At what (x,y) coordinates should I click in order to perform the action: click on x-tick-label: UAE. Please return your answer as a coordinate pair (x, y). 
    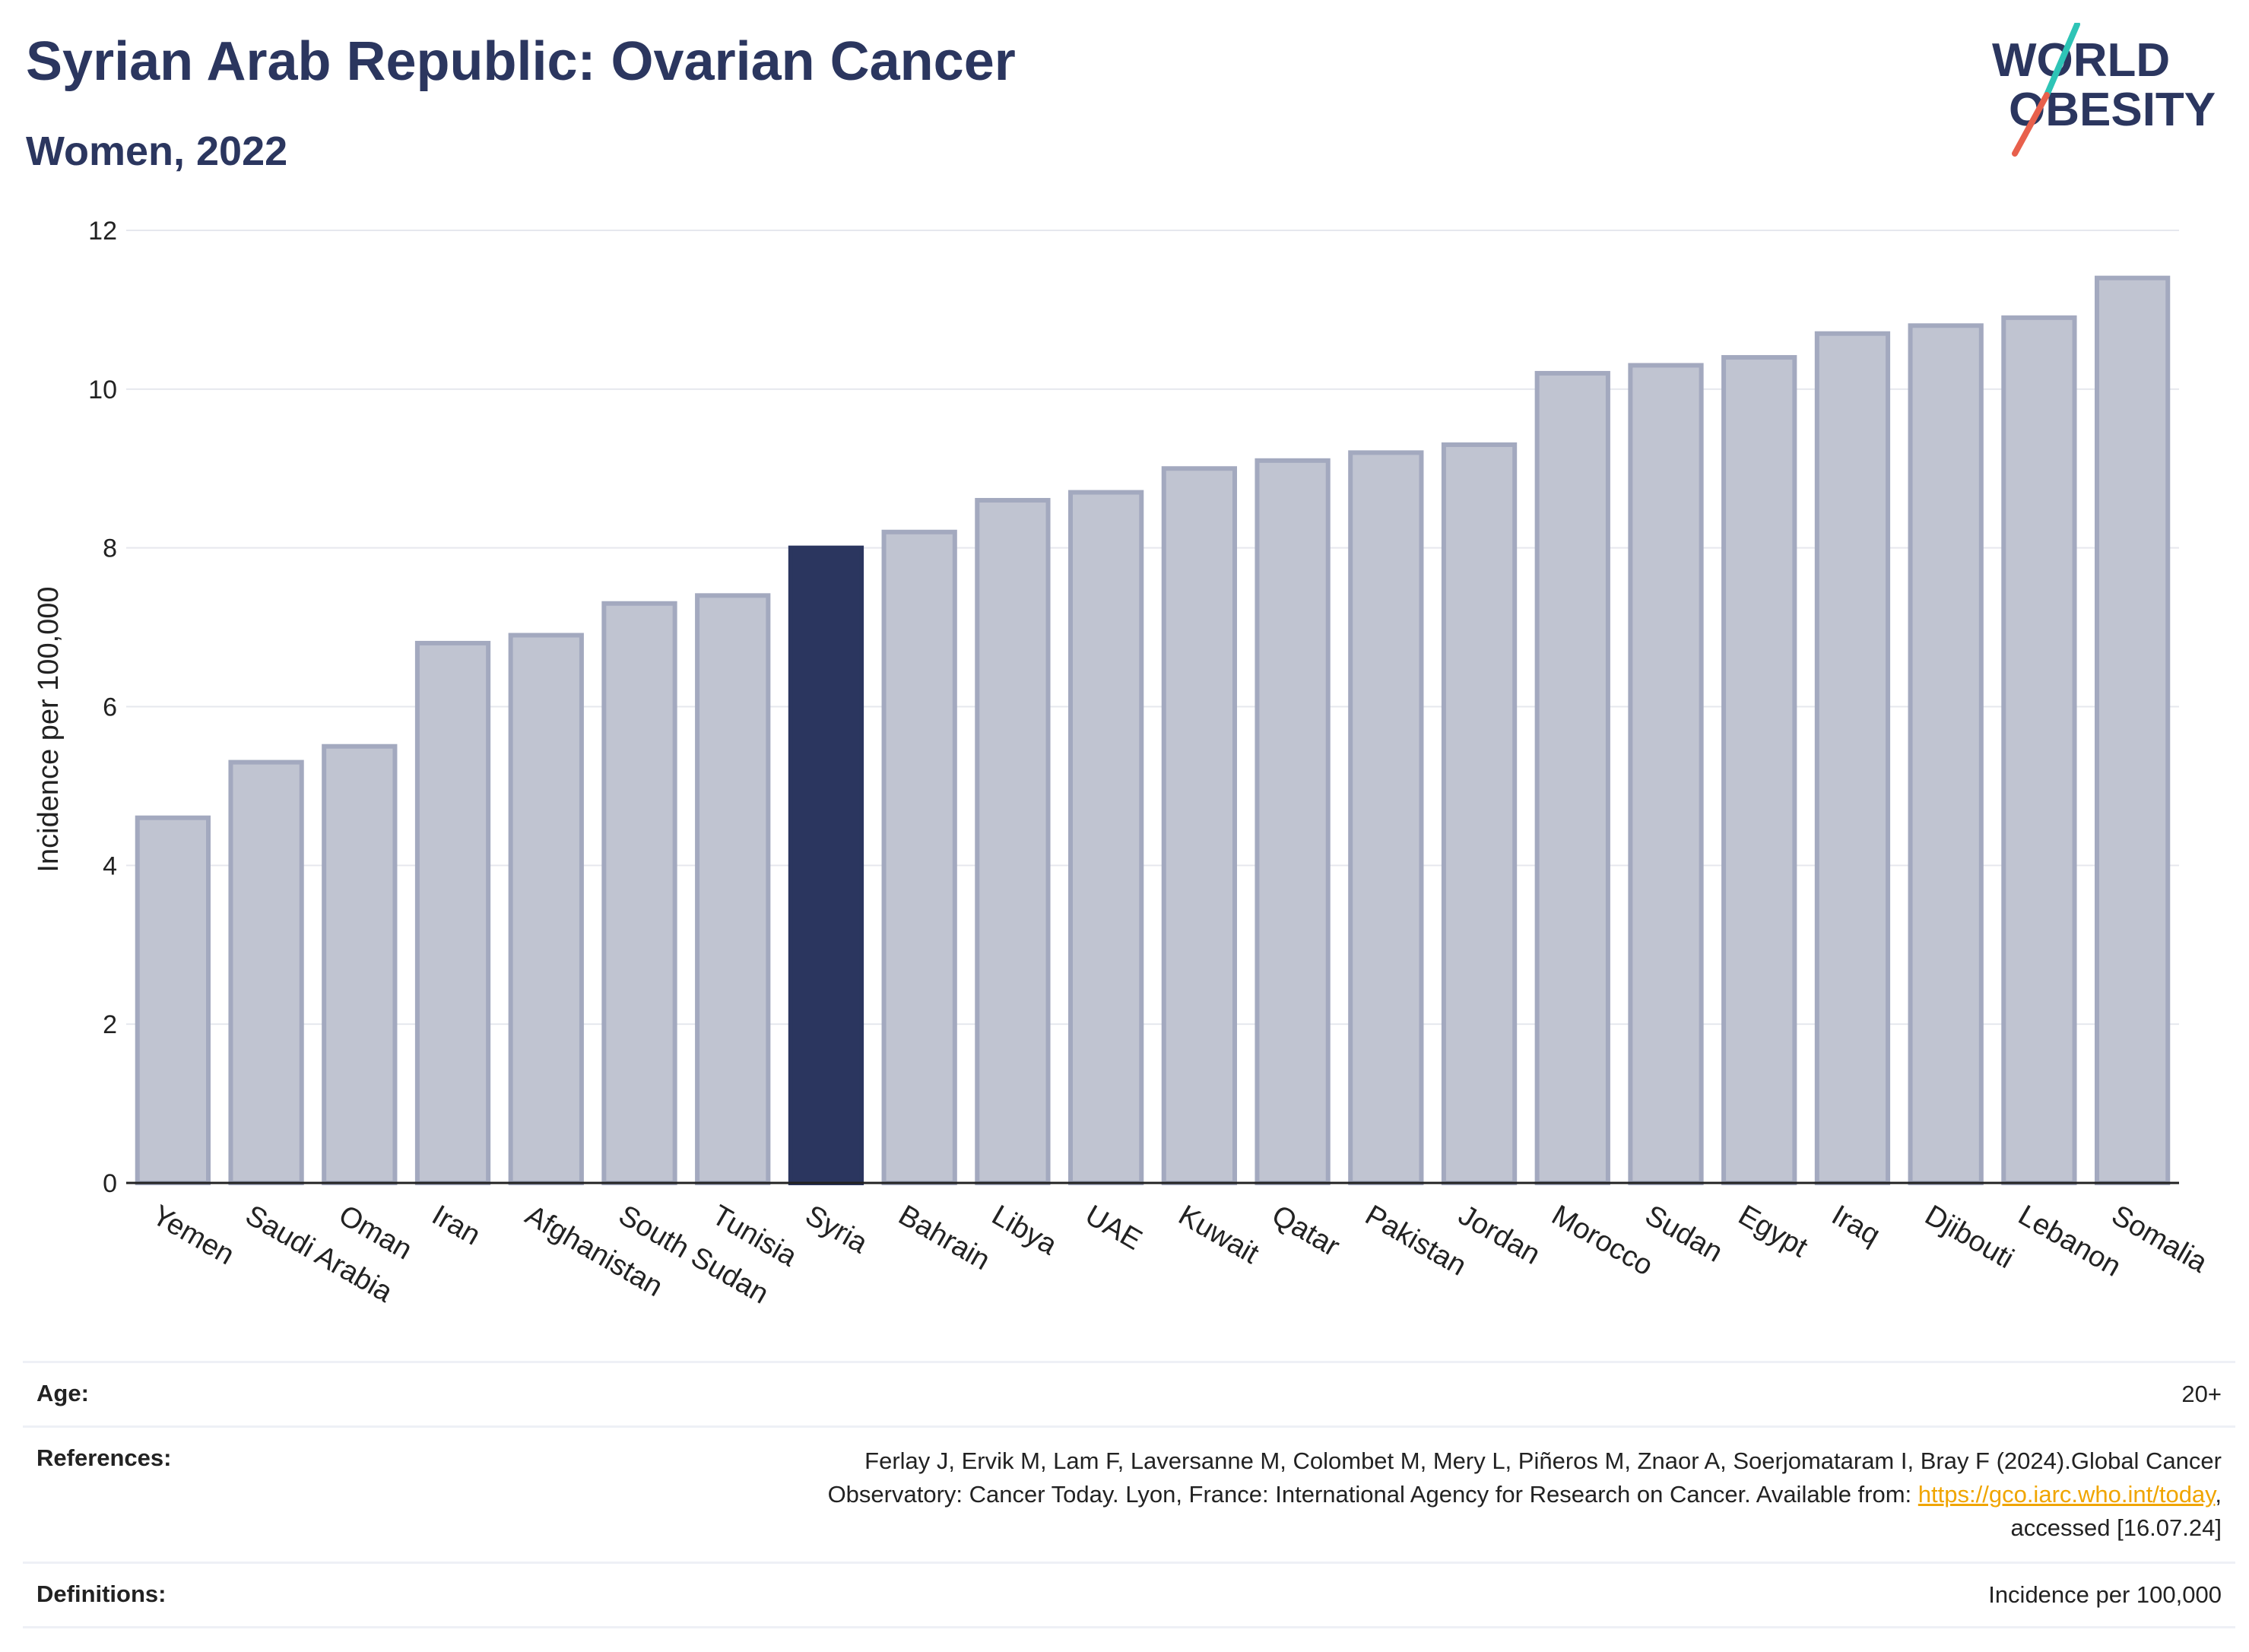
    Looking at the image, I should click on (1113, 1227).